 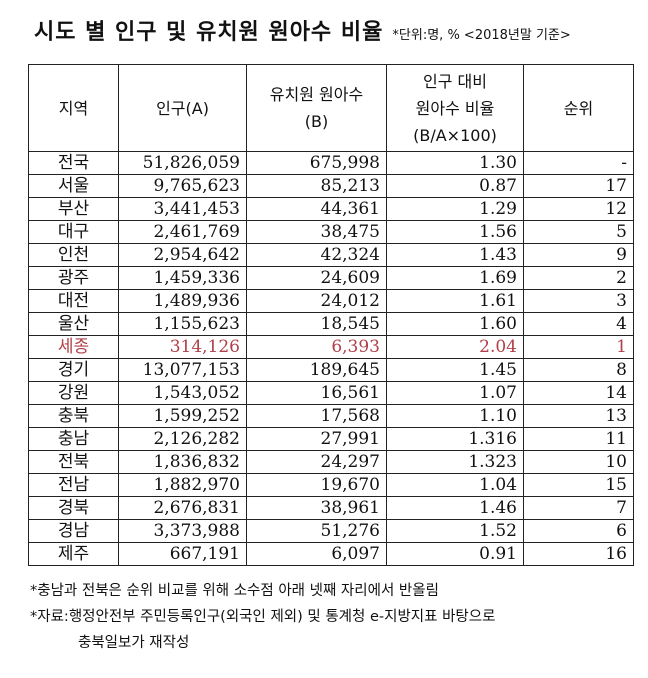 I want to click on cell-rank: 13, so click(x=578, y=416).